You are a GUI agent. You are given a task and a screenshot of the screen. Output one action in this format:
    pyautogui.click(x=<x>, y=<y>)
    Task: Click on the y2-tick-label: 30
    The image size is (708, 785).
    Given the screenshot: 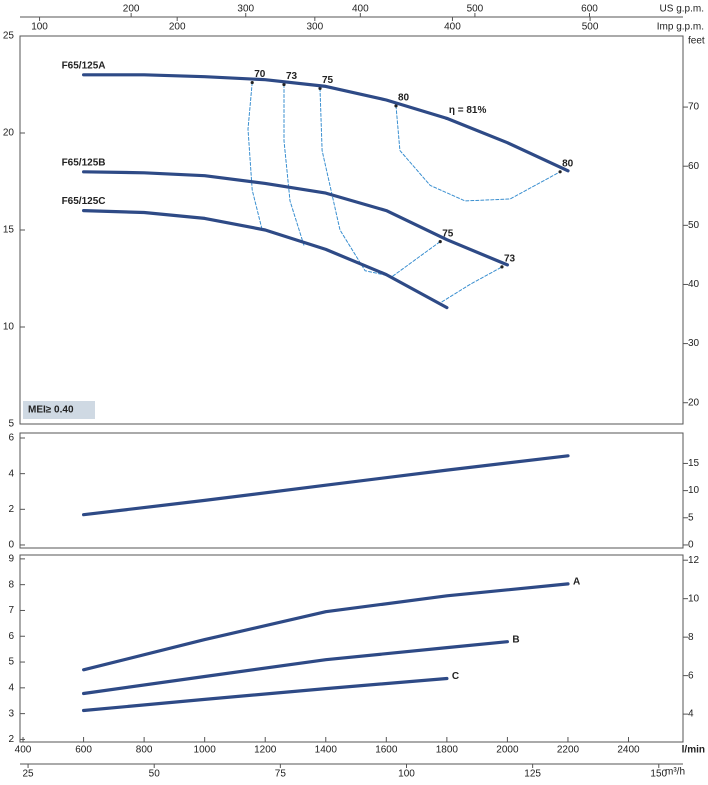 What is the action you would take?
    pyautogui.click(x=694, y=343)
    